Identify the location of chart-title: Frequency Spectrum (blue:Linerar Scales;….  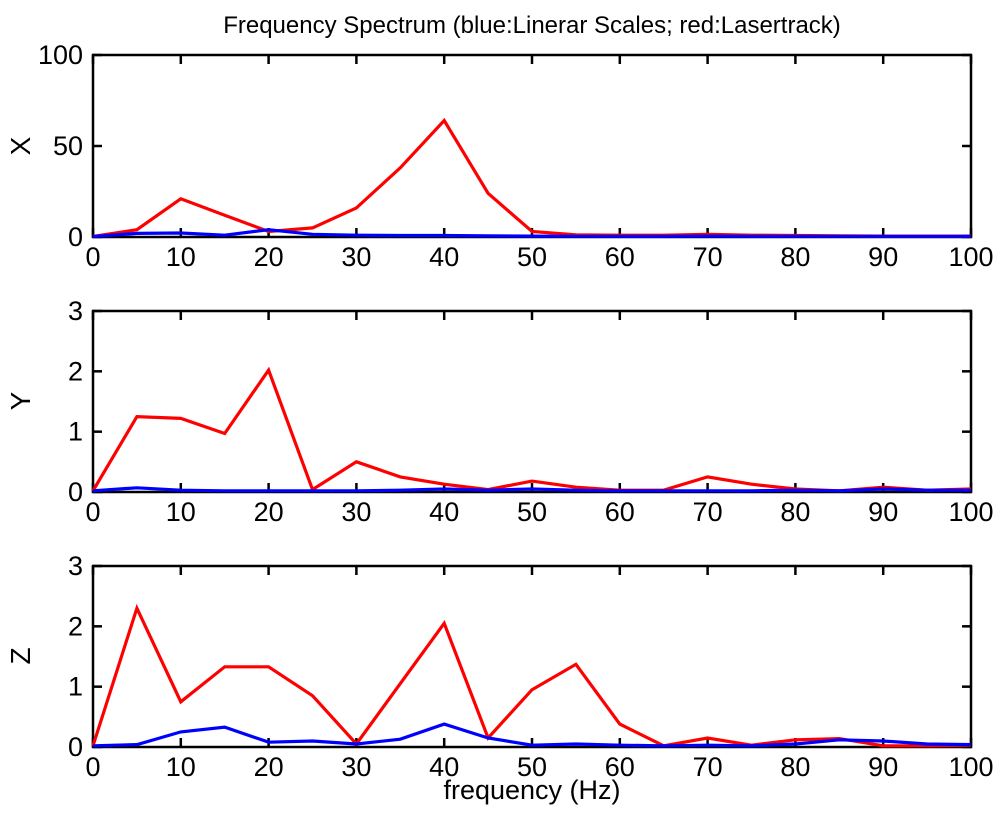
(532, 25).